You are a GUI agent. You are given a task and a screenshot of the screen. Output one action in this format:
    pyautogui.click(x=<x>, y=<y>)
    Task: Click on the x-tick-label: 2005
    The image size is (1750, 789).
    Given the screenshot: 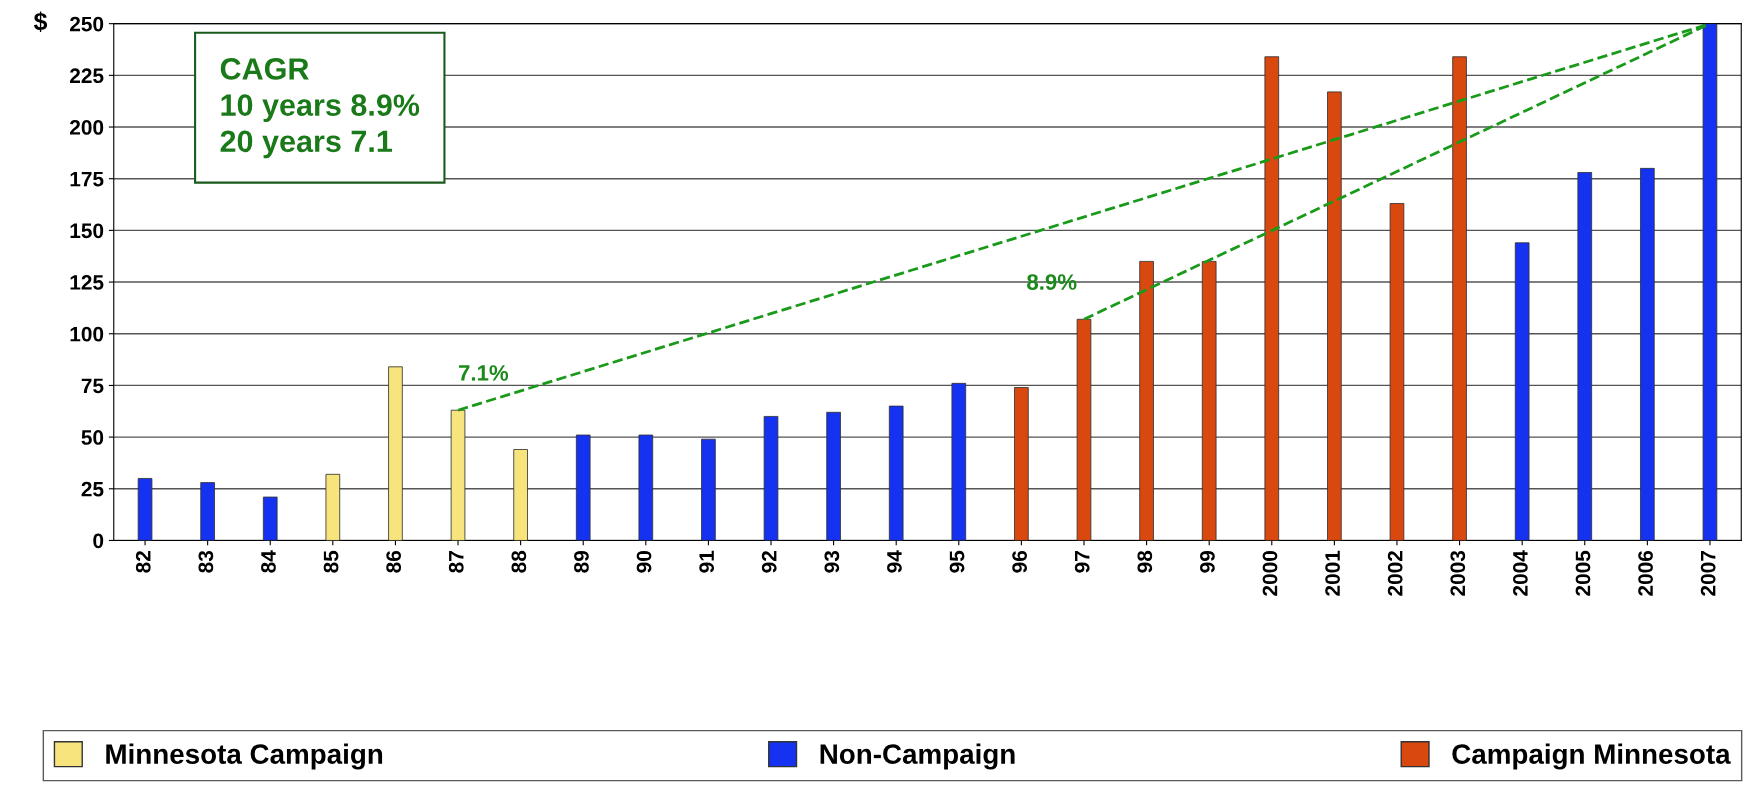 What is the action you would take?
    pyautogui.click(x=1583, y=573)
    